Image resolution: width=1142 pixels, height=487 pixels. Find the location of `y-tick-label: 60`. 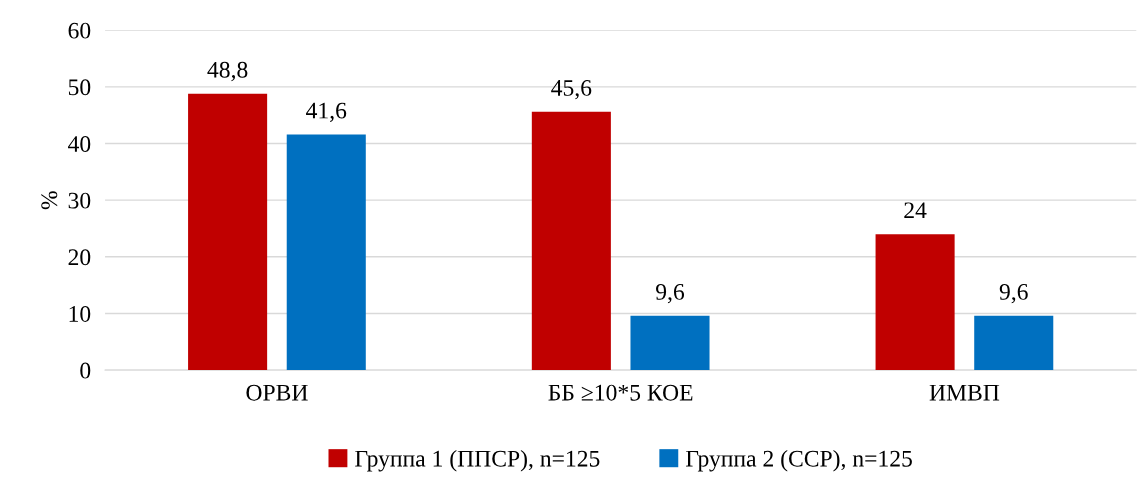

y-tick-label: 60 is located at coordinates (79, 30).